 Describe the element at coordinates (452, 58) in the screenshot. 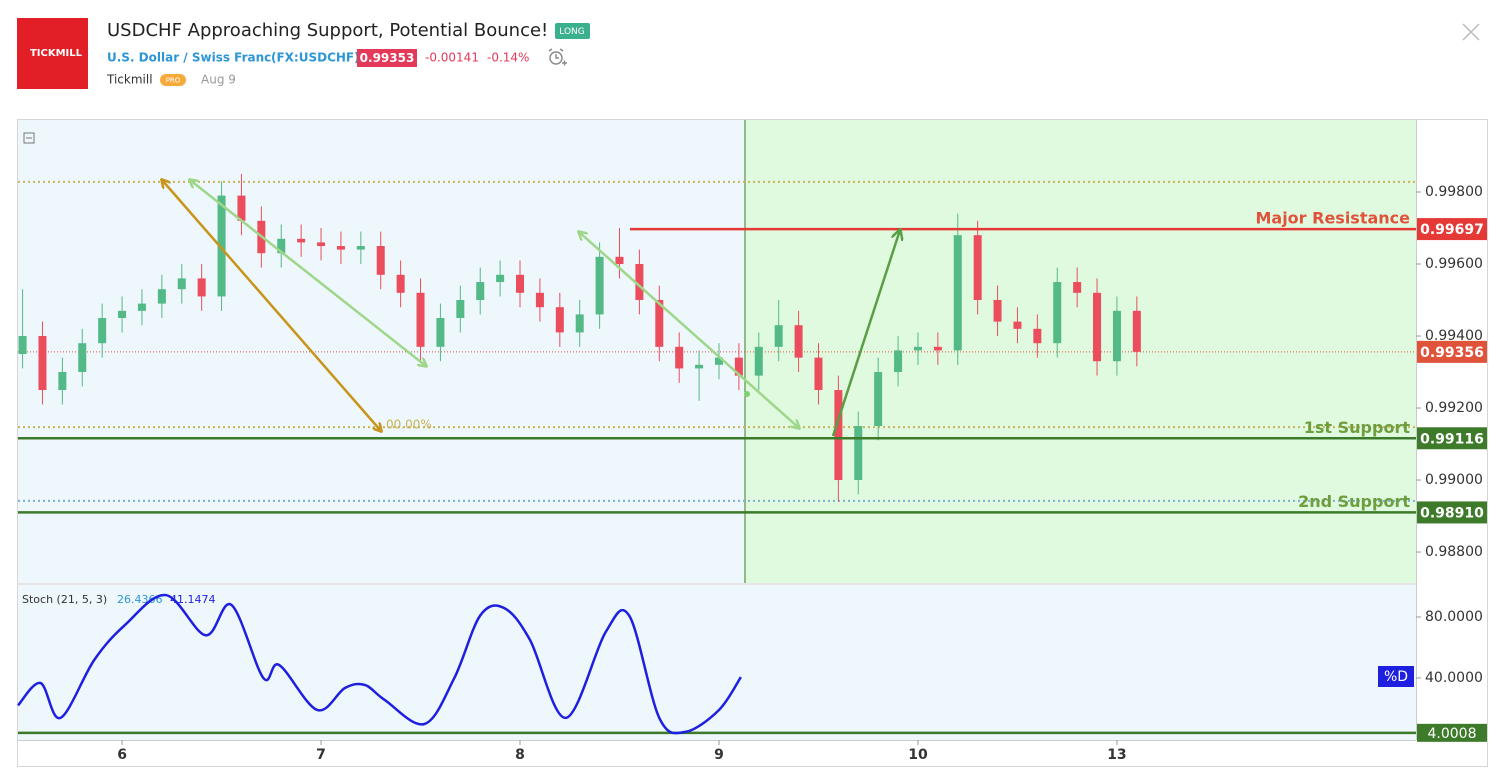

I see `change: -0.00141` at that location.